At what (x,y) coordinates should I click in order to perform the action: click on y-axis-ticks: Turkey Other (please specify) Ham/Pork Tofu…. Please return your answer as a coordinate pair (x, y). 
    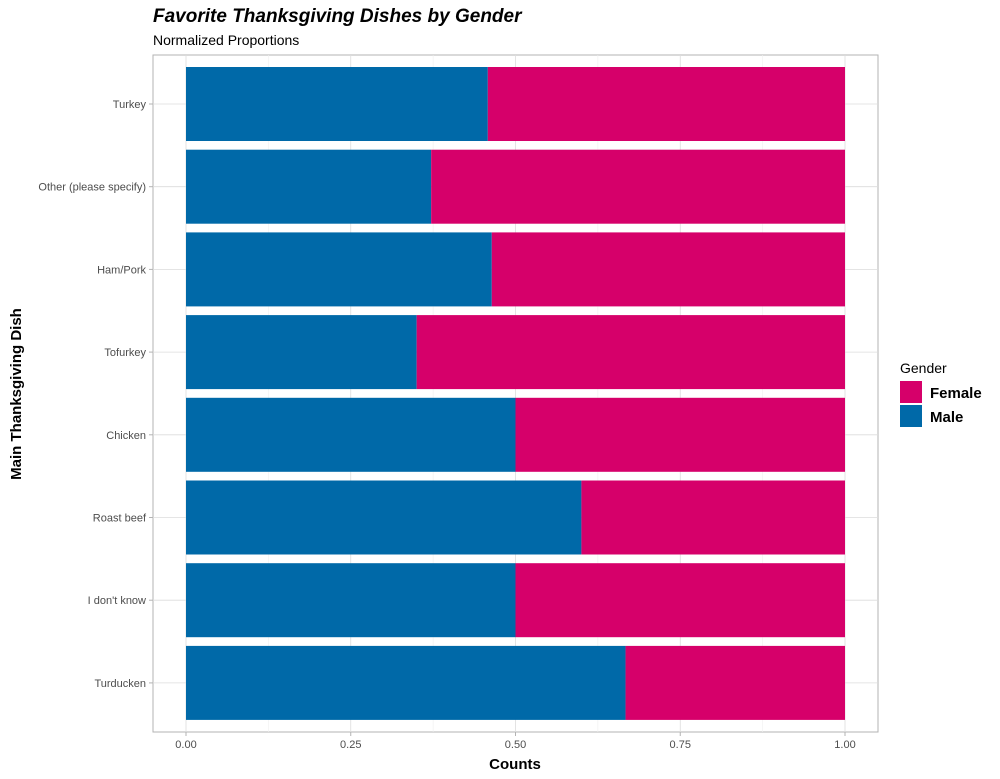
    Looking at the image, I should click on (95, 394).